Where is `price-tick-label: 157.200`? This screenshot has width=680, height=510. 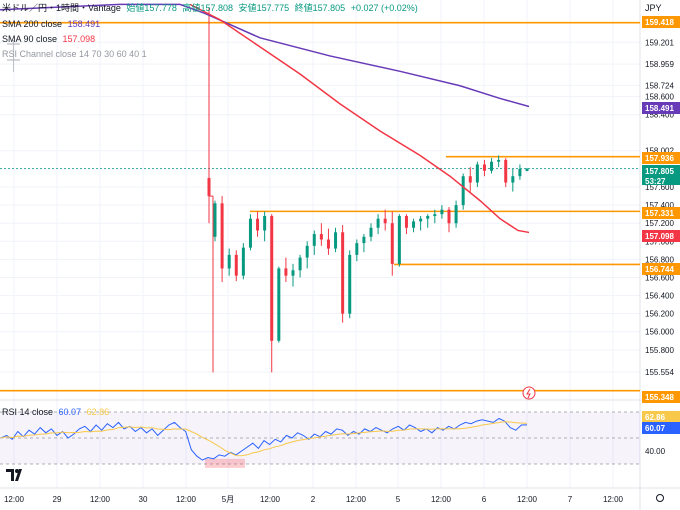 price-tick-label: 157.200 is located at coordinates (659, 223).